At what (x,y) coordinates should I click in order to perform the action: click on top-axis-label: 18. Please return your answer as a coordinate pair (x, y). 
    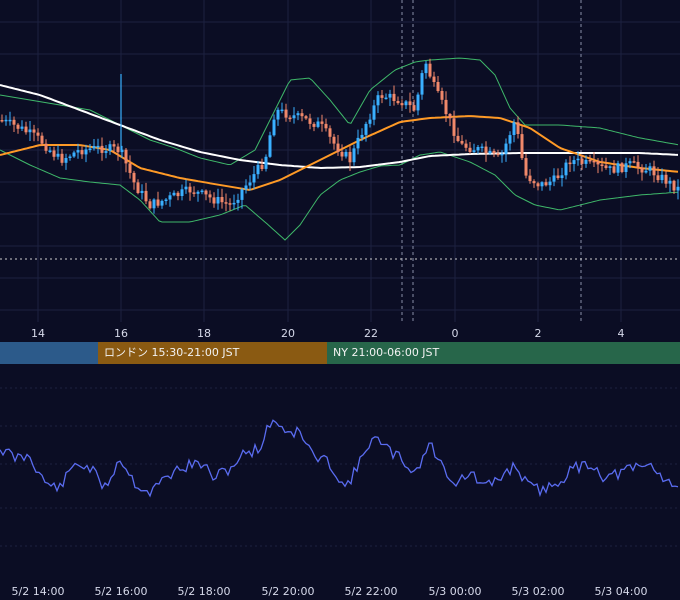
    Looking at the image, I should click on (204, 333).